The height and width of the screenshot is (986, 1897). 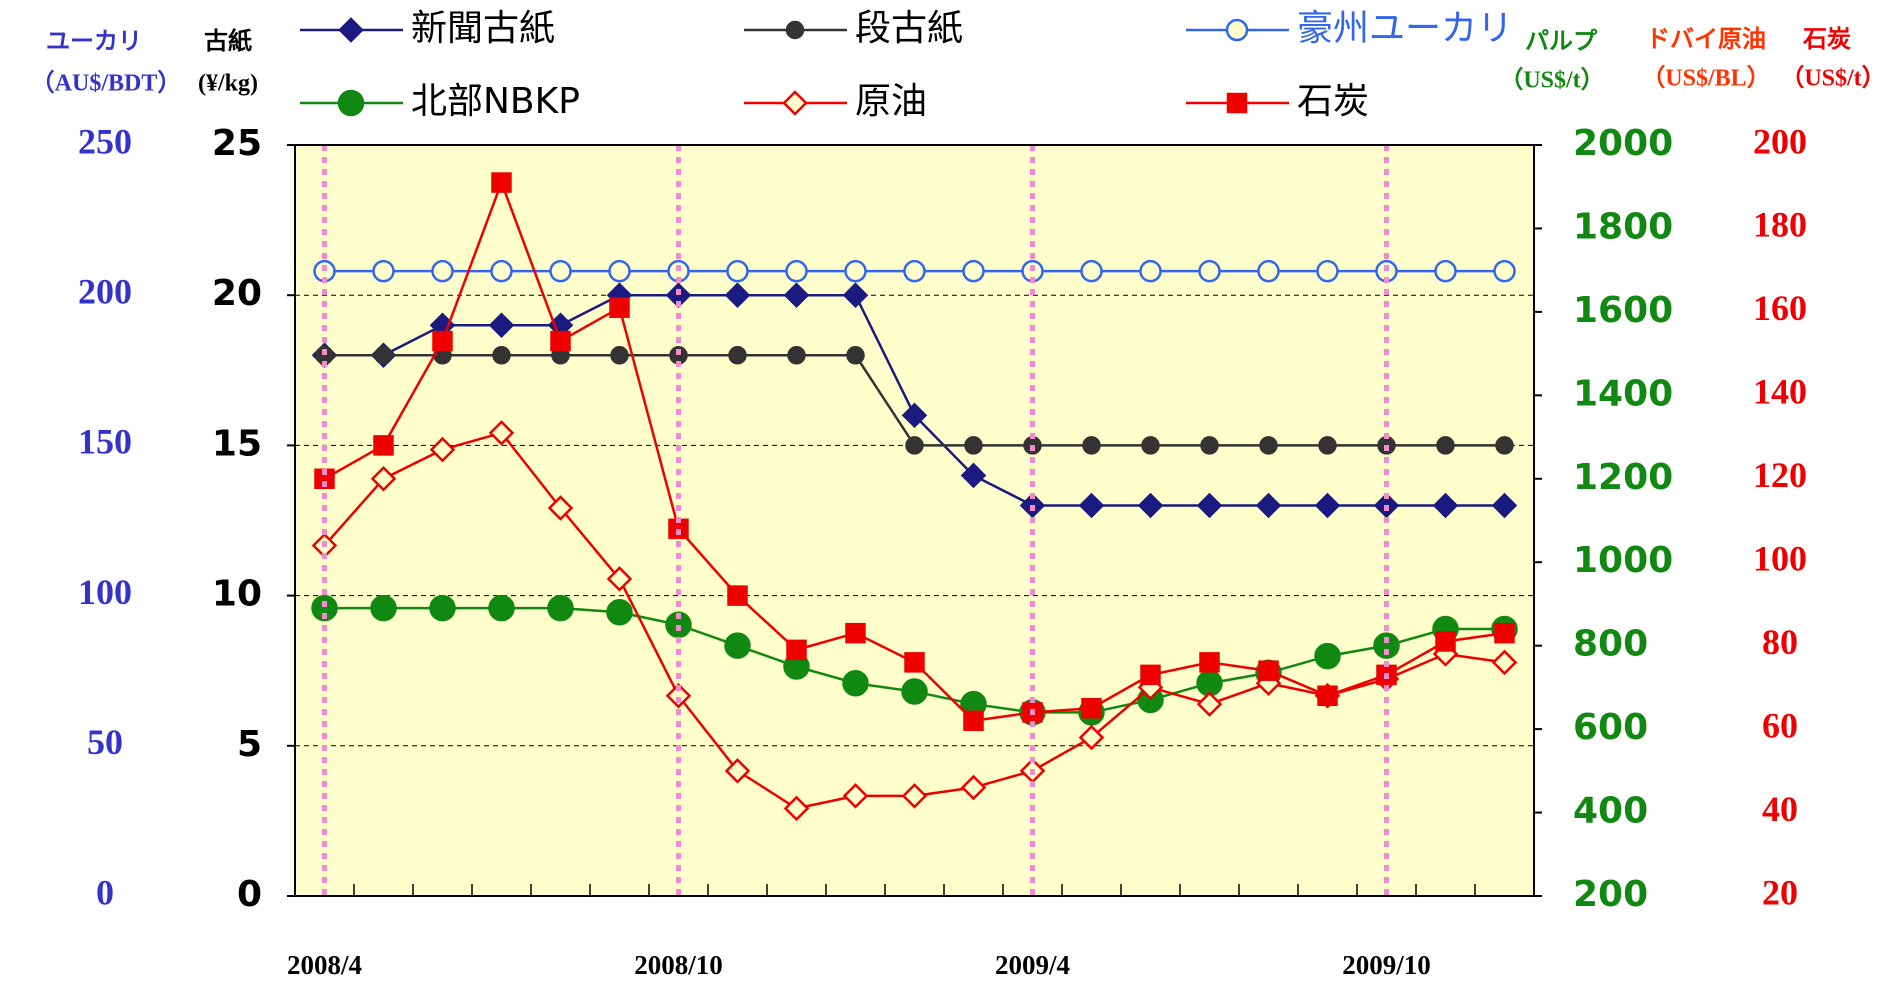 I want to click on x-tick-label: 2009/10, so click(x=1386, y=965).